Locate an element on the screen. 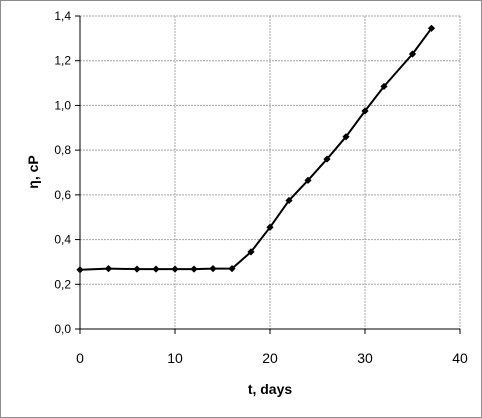 This screenshot has height=418, width=482. y-tick-label: 1,2 is located at coordinates (62, 61).